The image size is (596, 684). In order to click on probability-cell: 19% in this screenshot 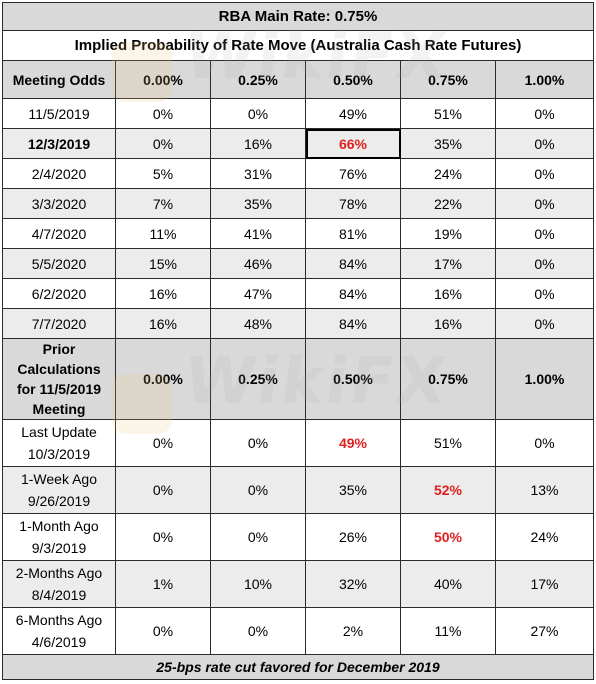, I will do `click(448, 233)`.